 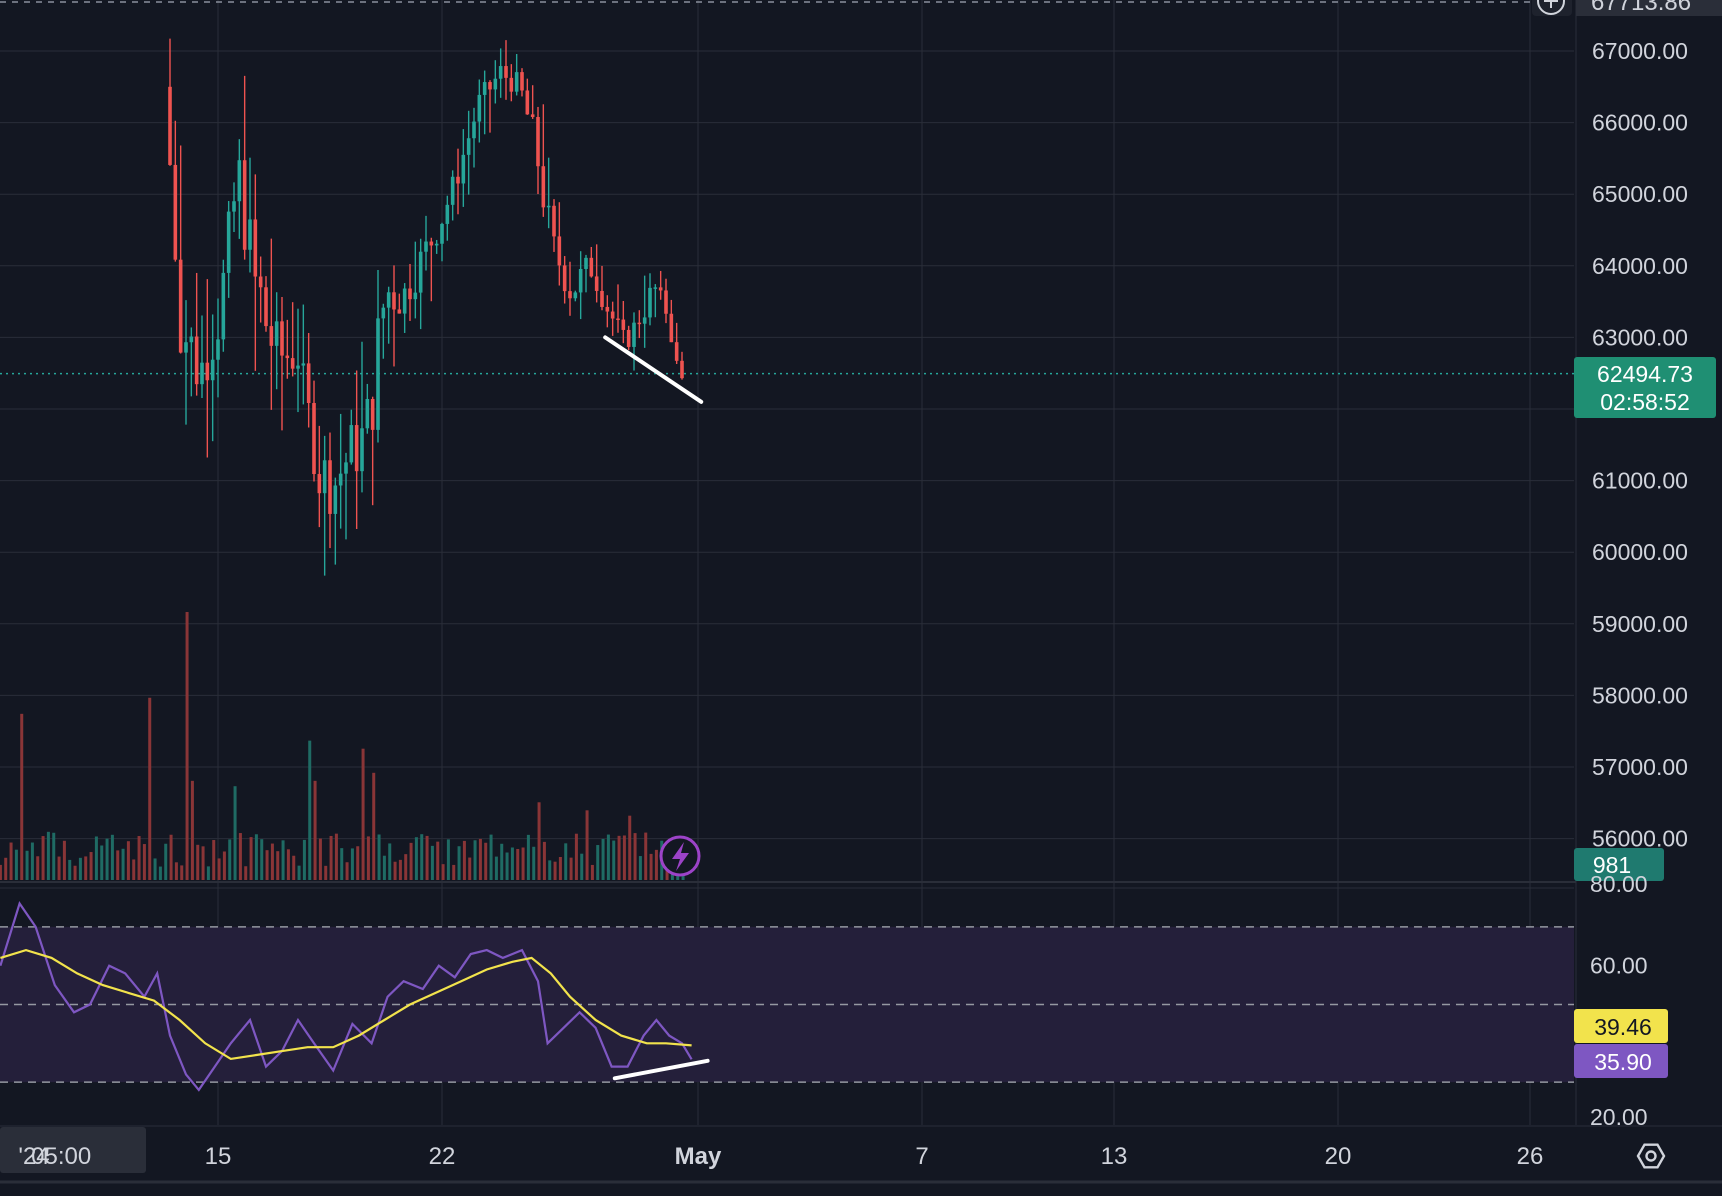 What do you see at coordinates (1551, 7) in the screenshot?
I see `plus-circle-icon` at bounding box center [1551, 7].